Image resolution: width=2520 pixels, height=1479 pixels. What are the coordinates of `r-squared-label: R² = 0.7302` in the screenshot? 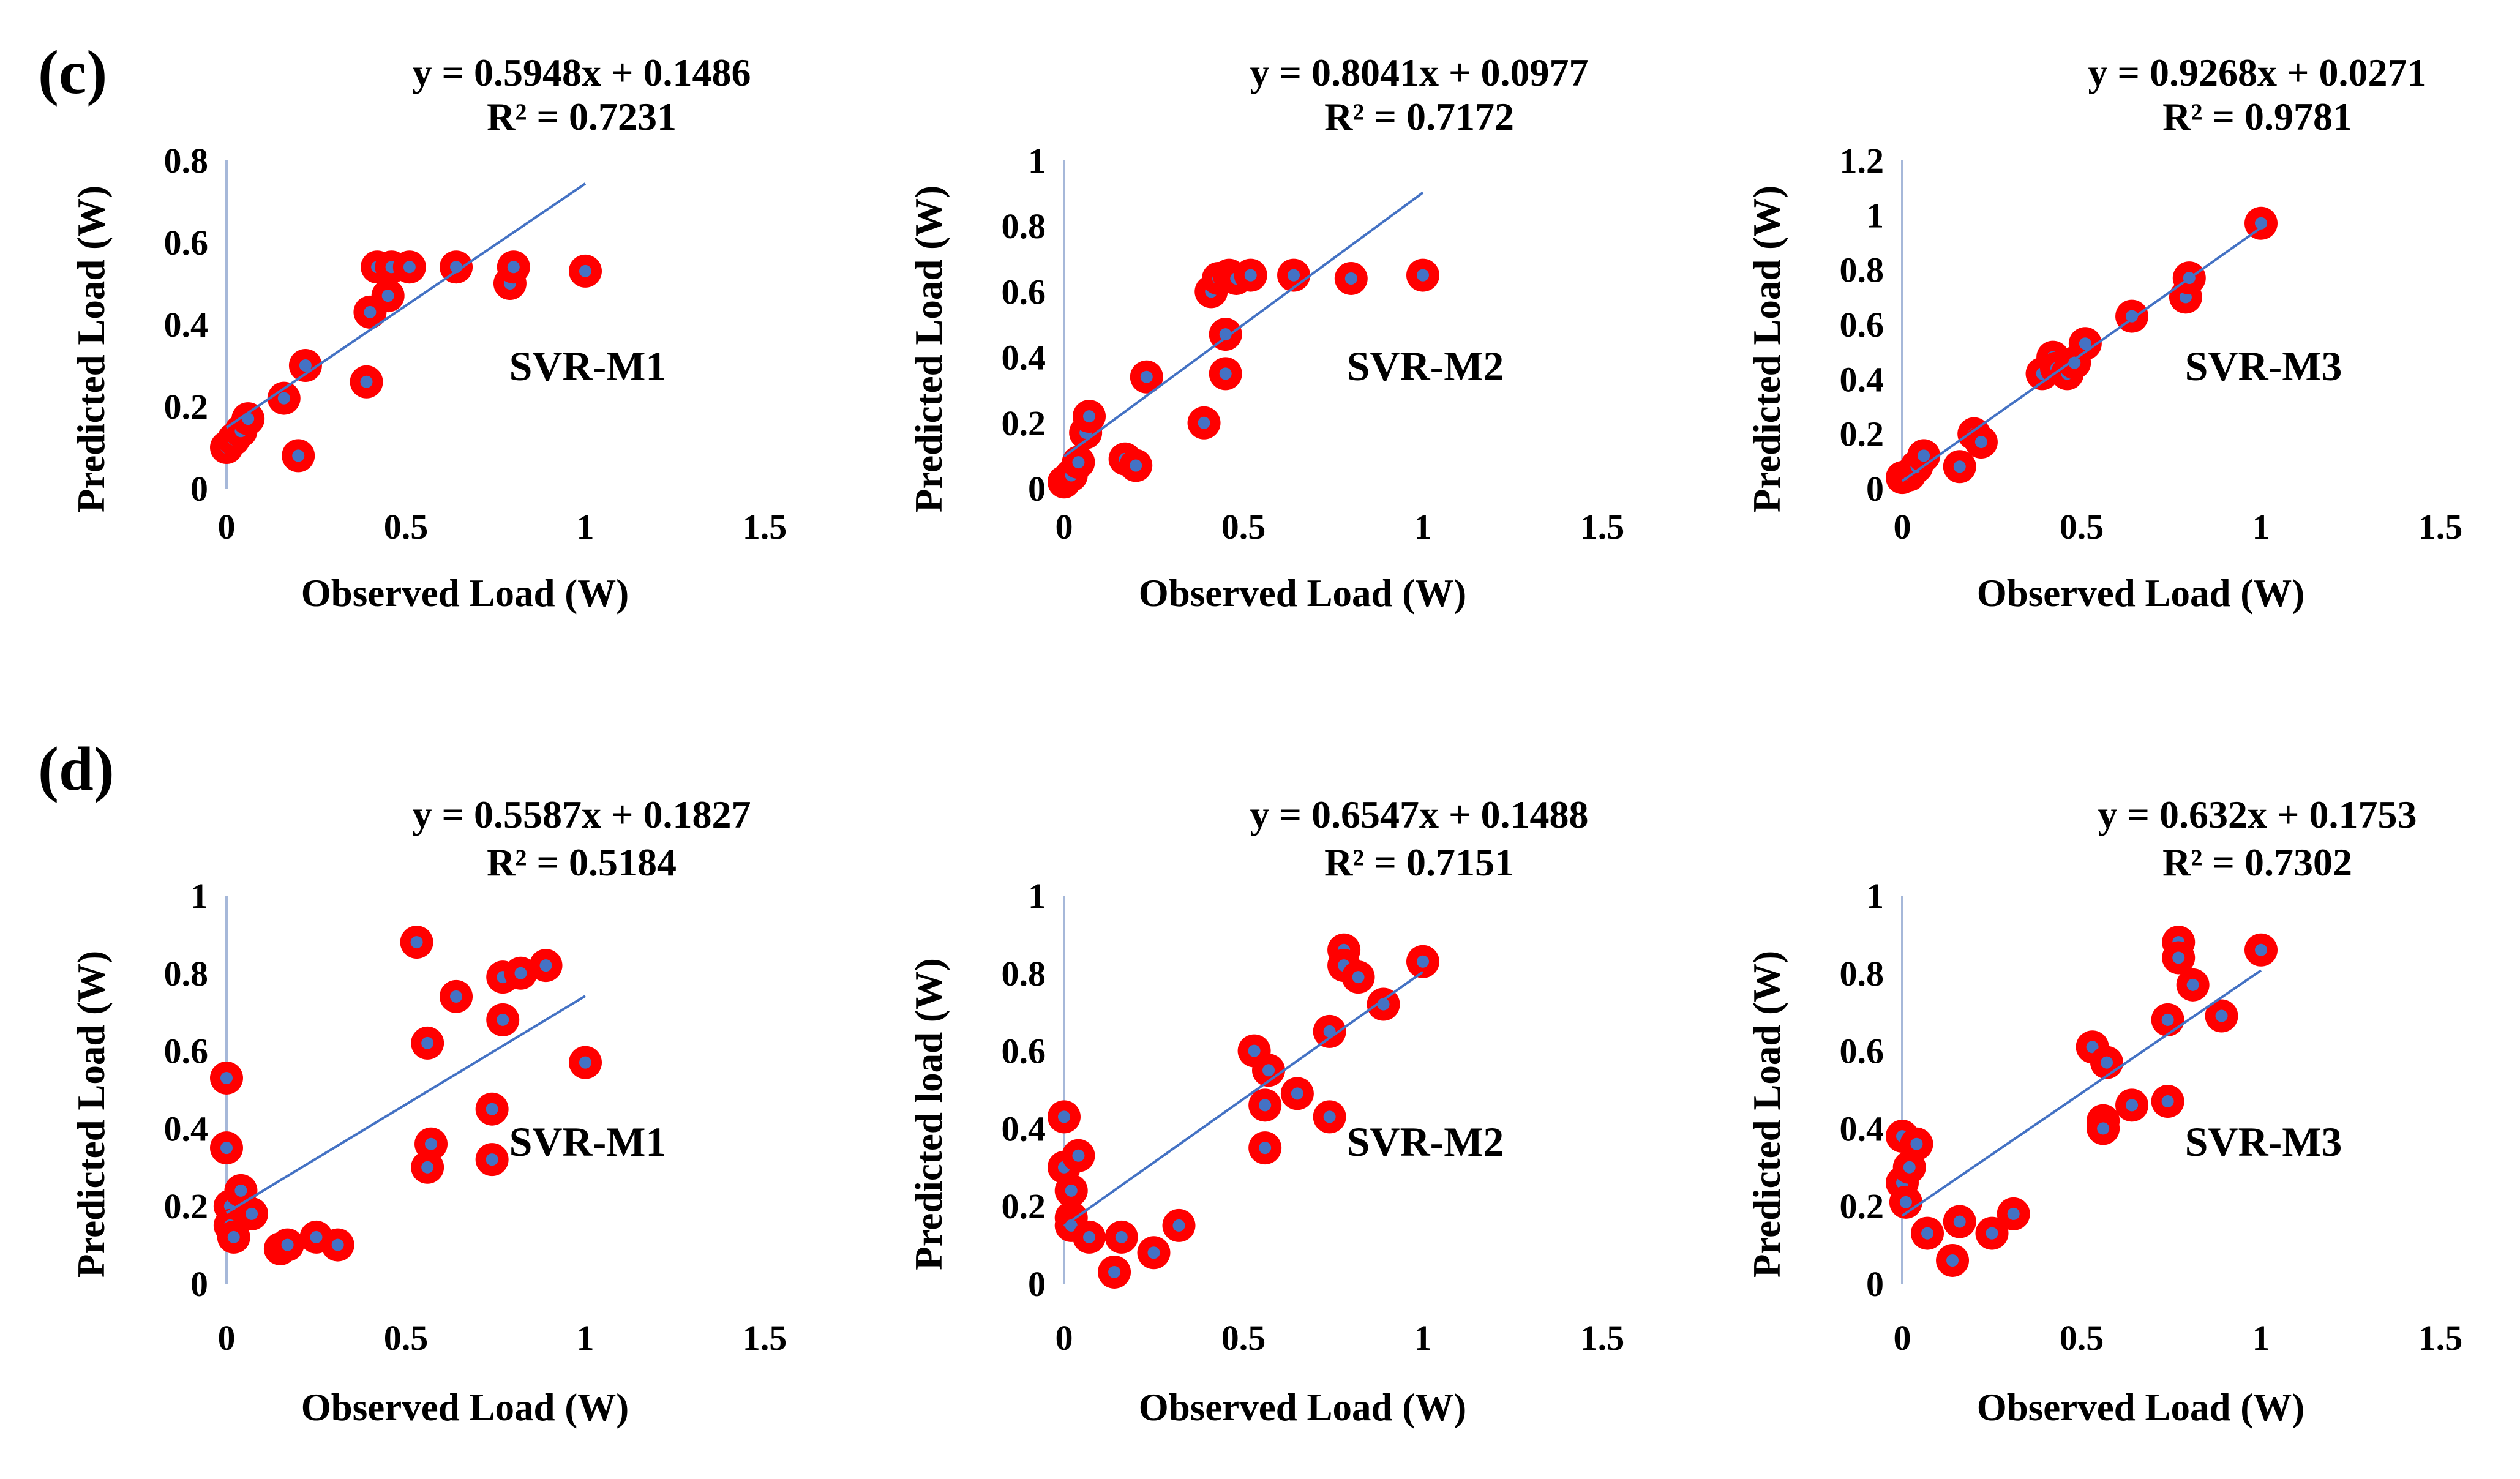 It's located at (2257, 862).